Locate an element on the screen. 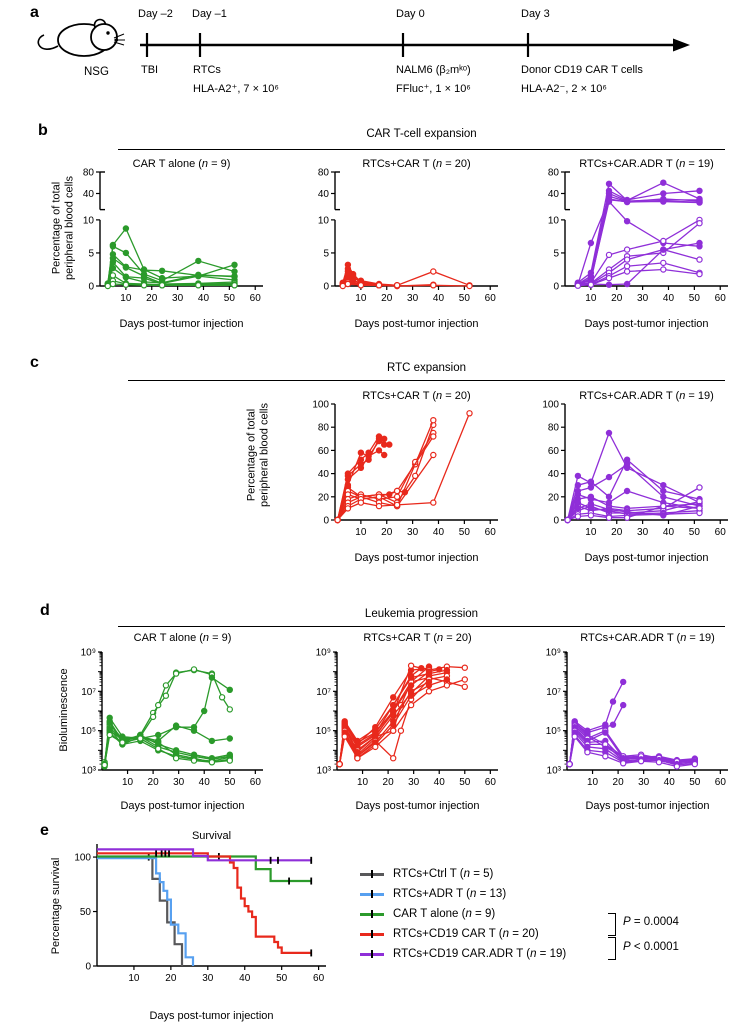  legend-marker-car-t-alone is located at coordinates (372, 914).